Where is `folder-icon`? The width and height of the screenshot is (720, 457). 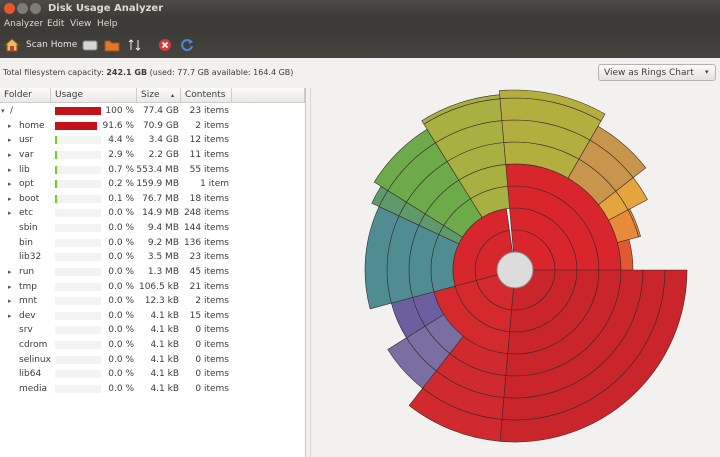
folder-icon is located at coordinates (112, 45).